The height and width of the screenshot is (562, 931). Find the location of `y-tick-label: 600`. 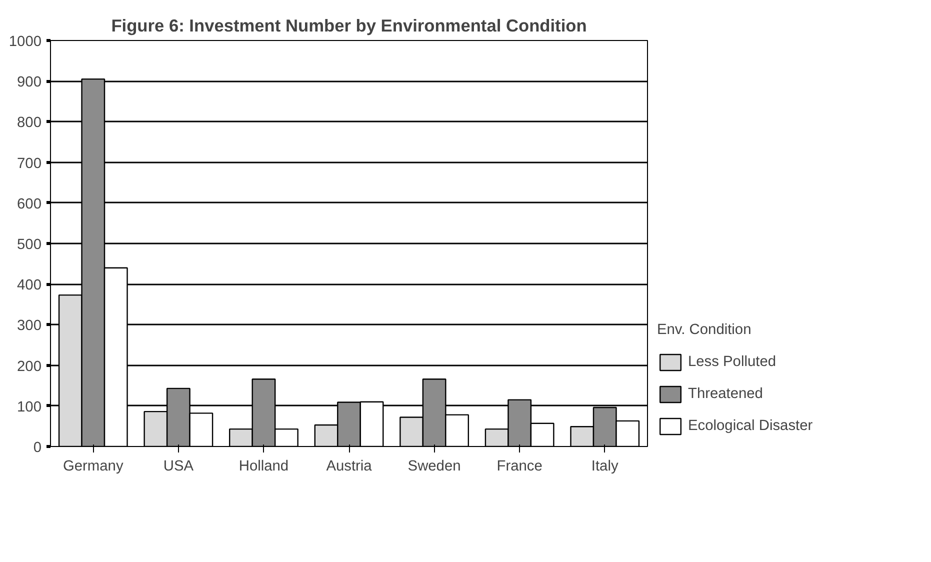

y-tick-label: 600 is located at coordinates (29, 204).